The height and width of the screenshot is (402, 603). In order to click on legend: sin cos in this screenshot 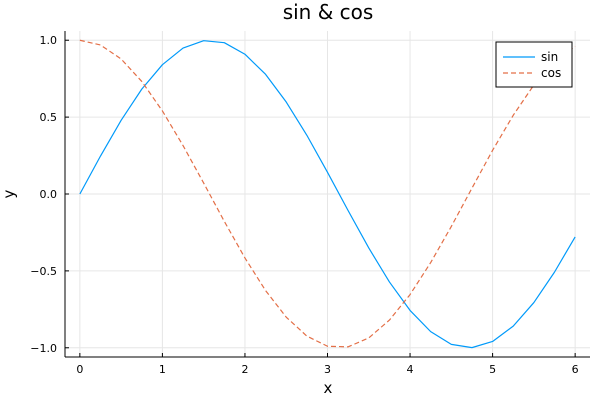, I will do `click(534, 64)`.